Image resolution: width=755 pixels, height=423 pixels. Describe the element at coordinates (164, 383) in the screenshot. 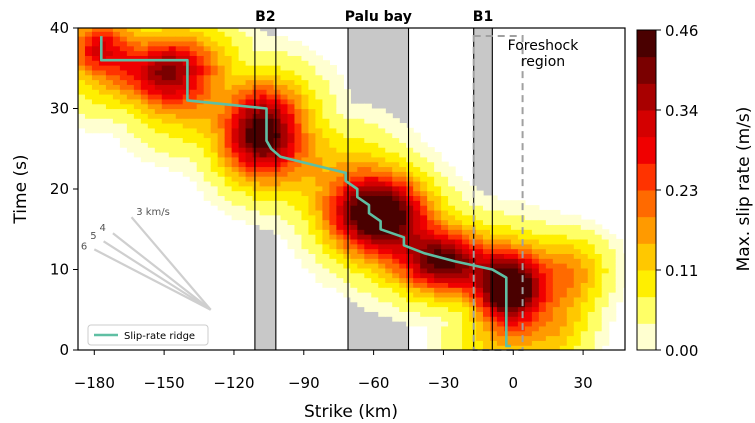

I see `x-tick-label-1: −150` at that location.